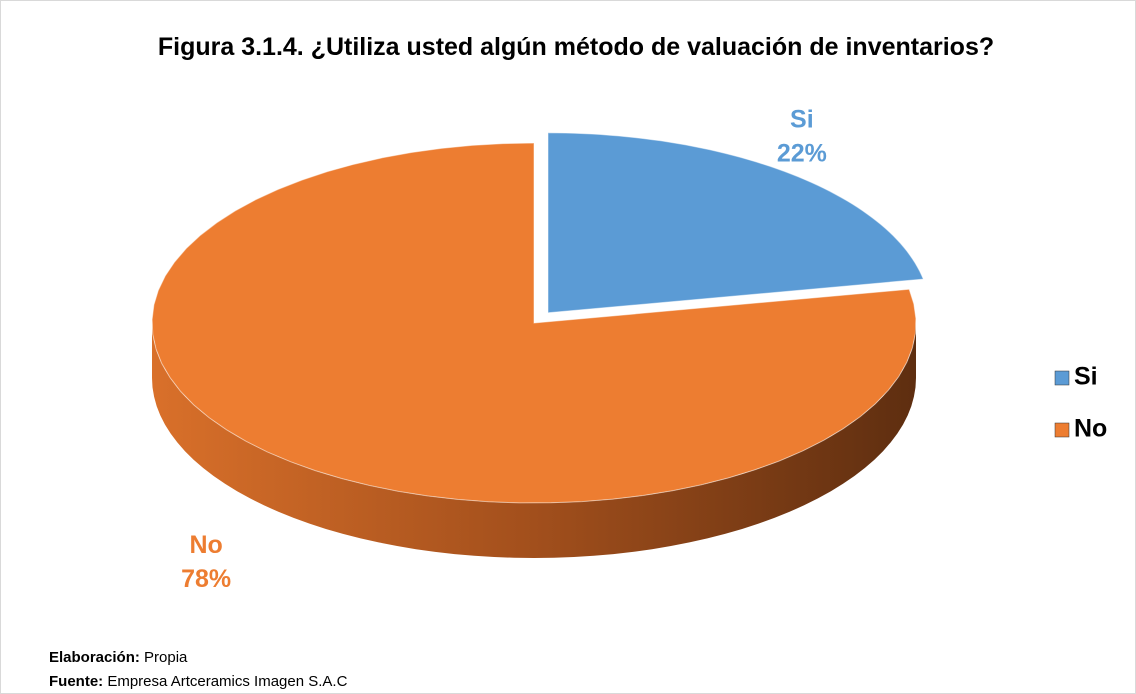  Describe the element at coordinates (1086, 377) in the screenshot. I see `legend-label: Si` at that location.